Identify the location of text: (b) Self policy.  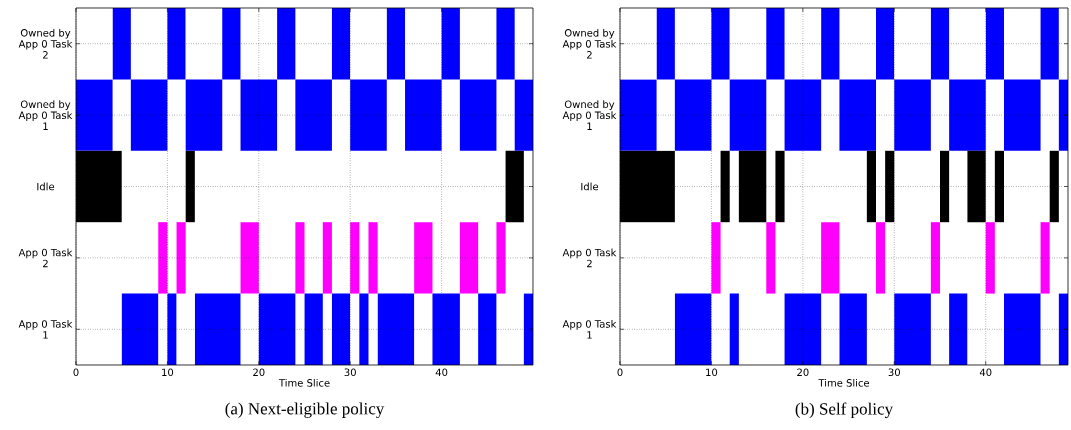
(844, 410).